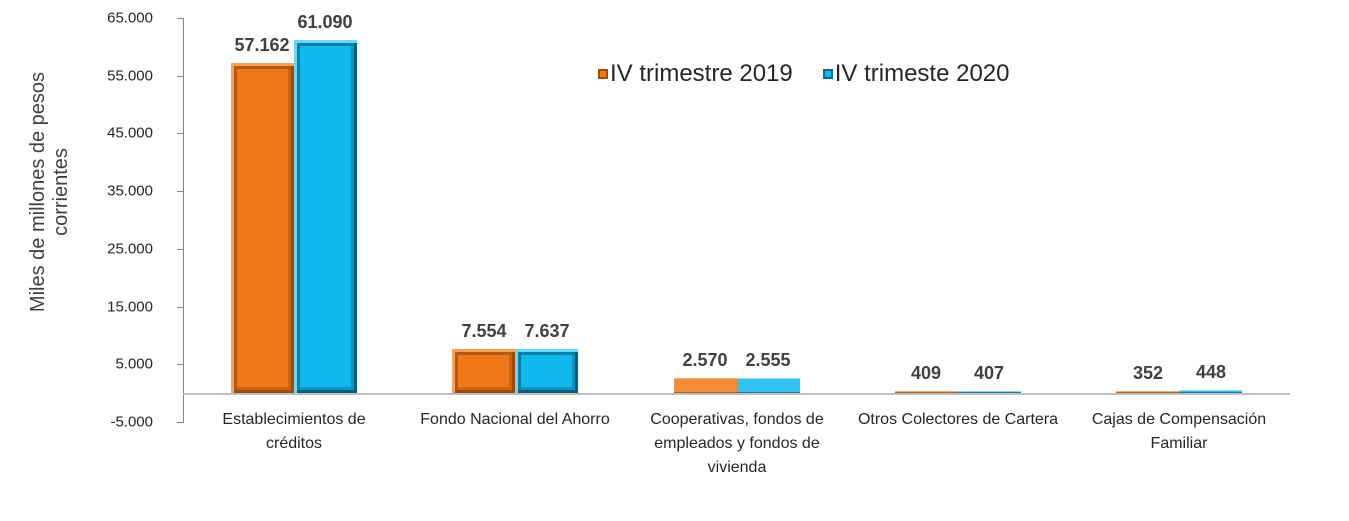  What do you see at coordinates (183, 220) in the screenshot?
I see `y-axis-line` at bounding box center [183, 220].